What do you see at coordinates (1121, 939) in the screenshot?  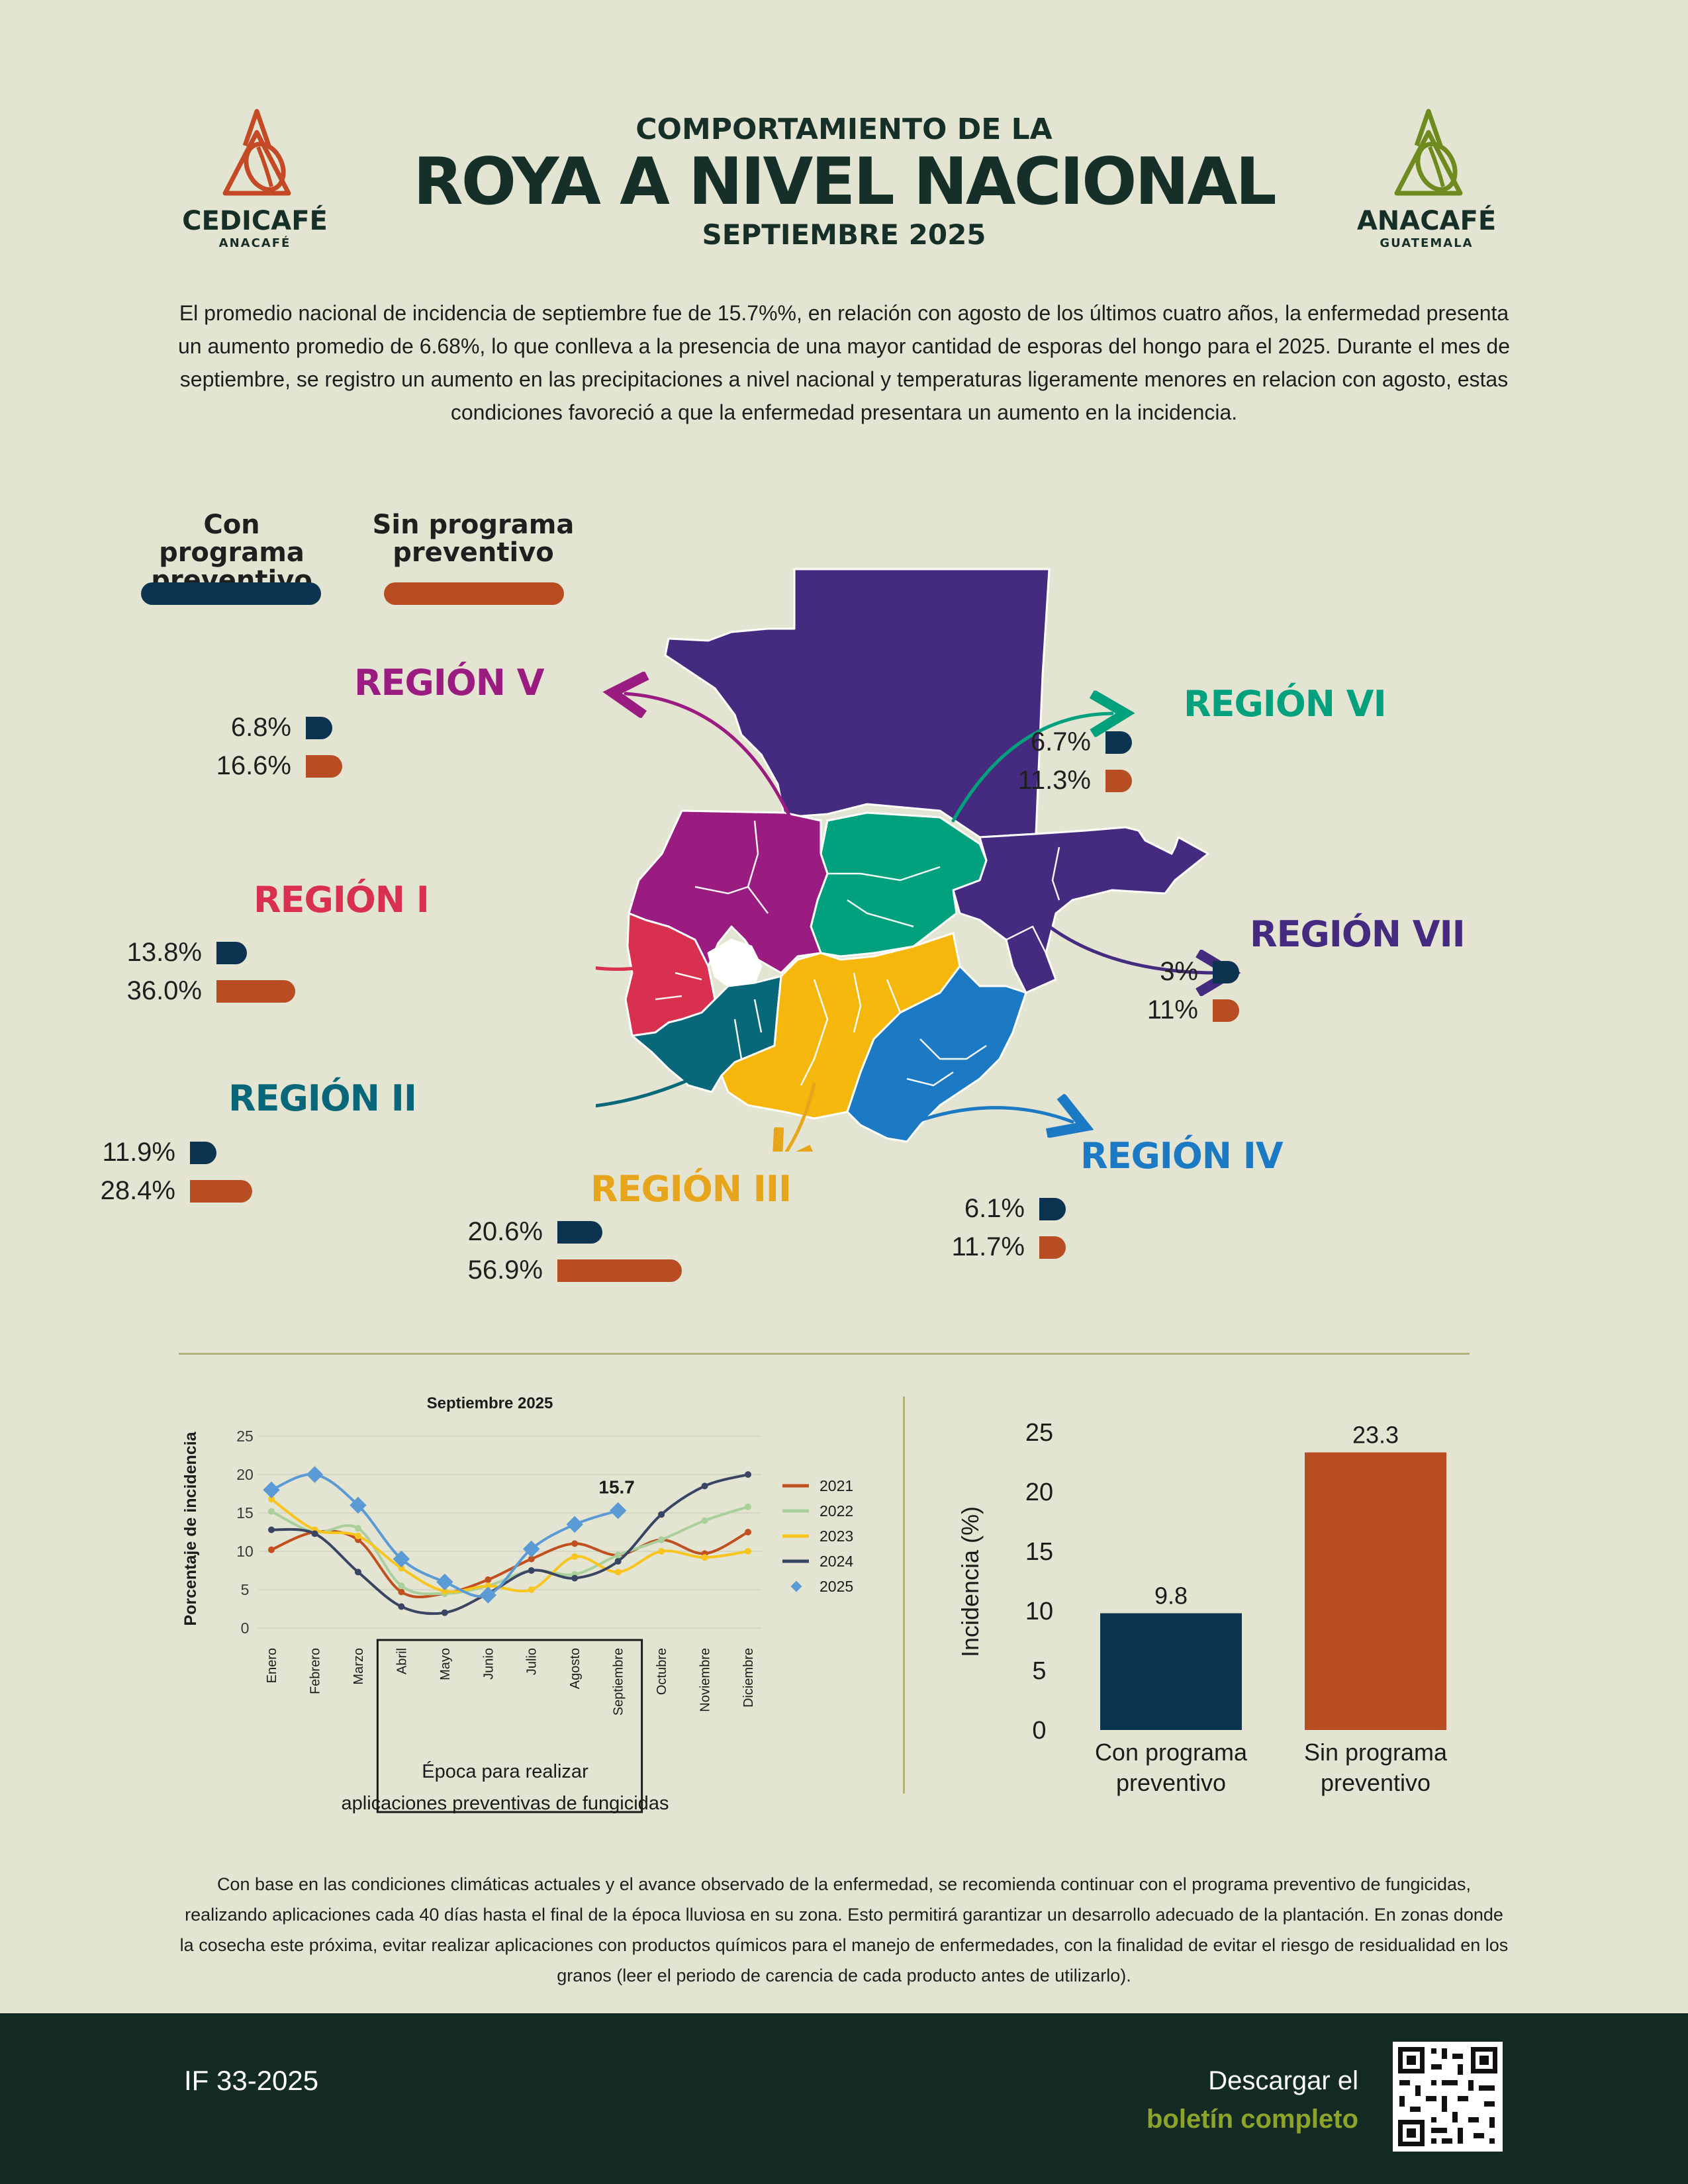 I see `arrow-region-vii` at bounding box center [1121, 939].